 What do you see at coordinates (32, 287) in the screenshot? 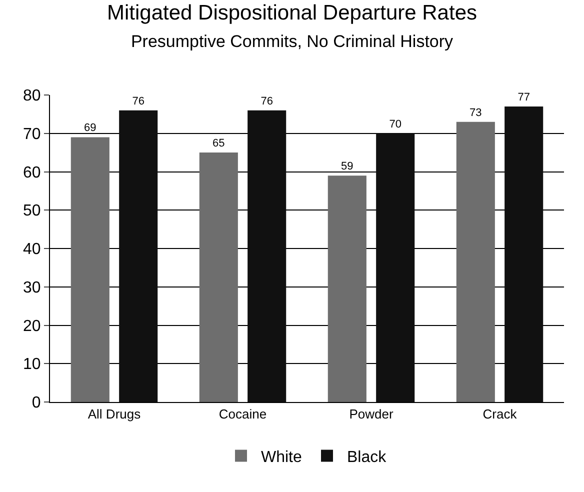
I see `y-tick-label: 30` at bounding box center [32, 287].